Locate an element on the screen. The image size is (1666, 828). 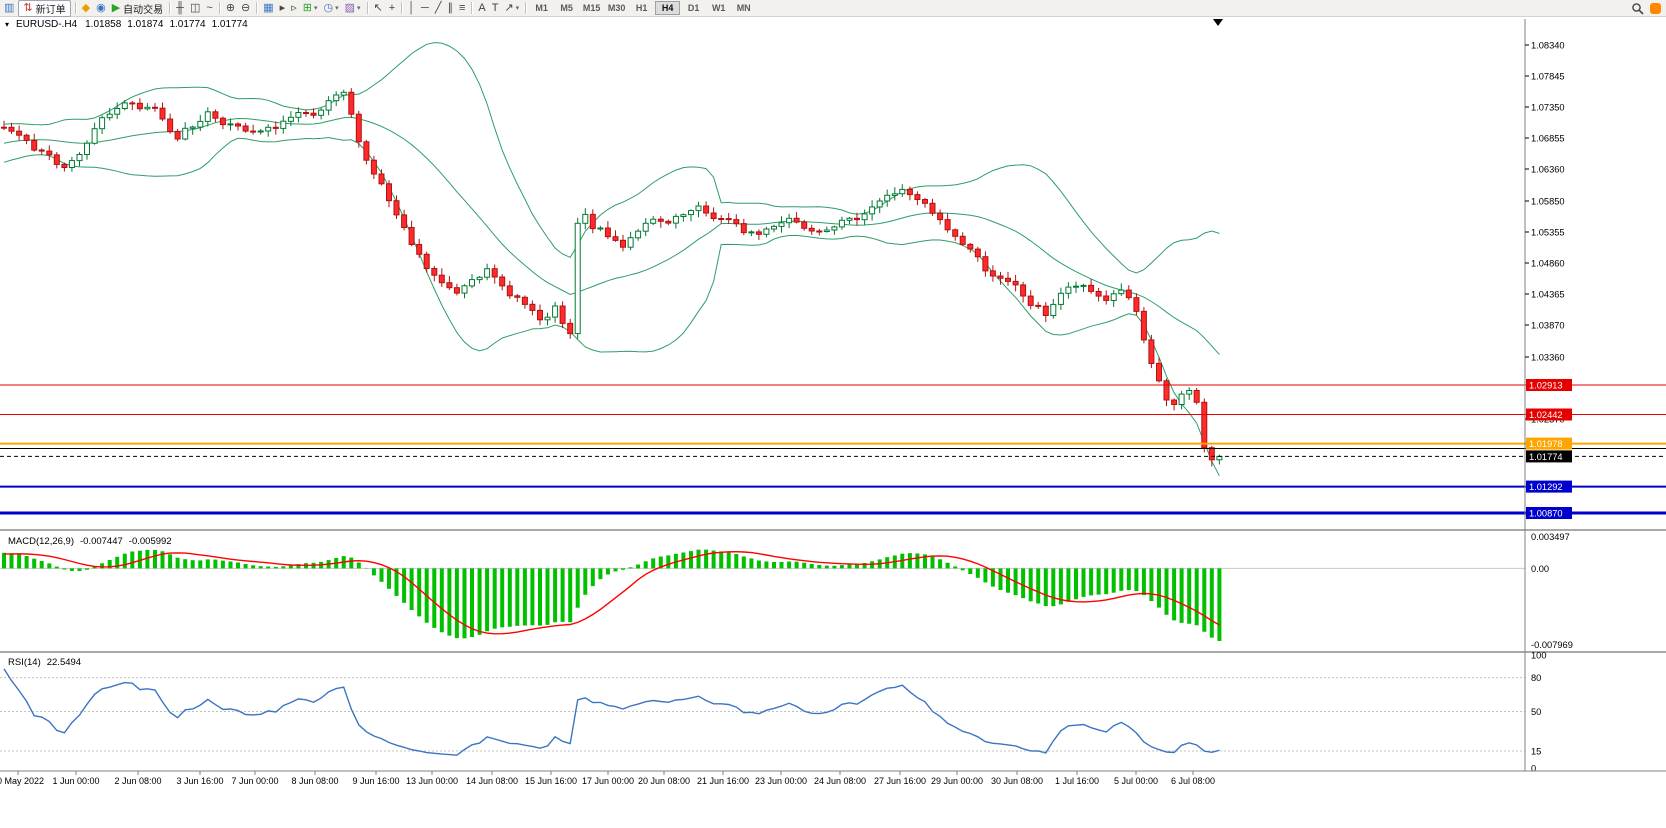
autotrading-button: ▶ 自动交易 is located at coordinates (137, 8).